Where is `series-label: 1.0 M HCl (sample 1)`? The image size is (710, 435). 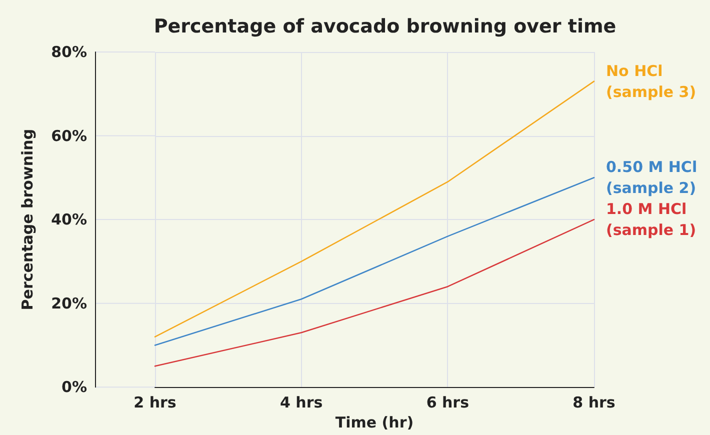 series-label: 1.0 M HCl (sample 1) is located at coordinates (651, 220).